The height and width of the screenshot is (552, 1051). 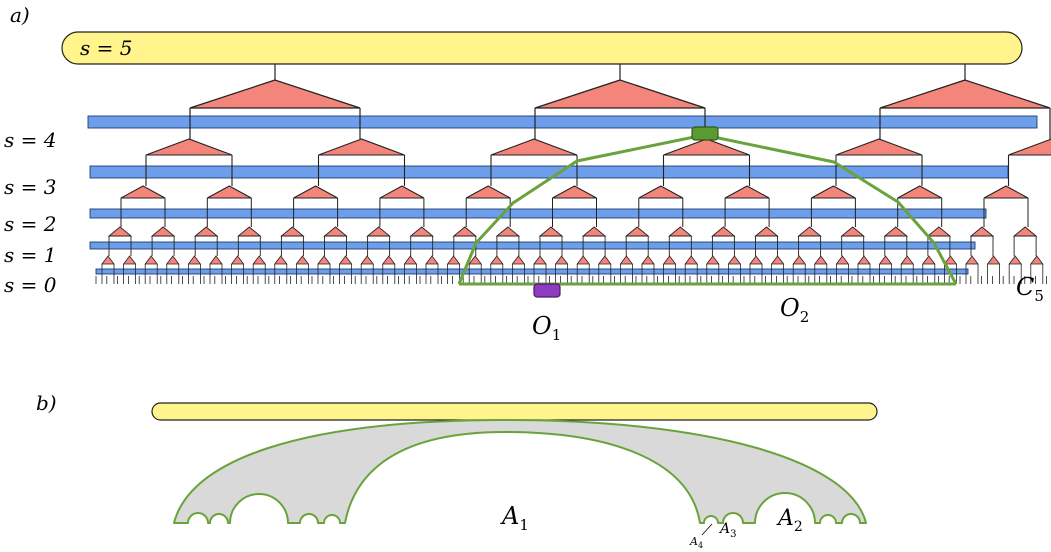 I want to click on operator-o1-marker, so click(x=547, y=290).